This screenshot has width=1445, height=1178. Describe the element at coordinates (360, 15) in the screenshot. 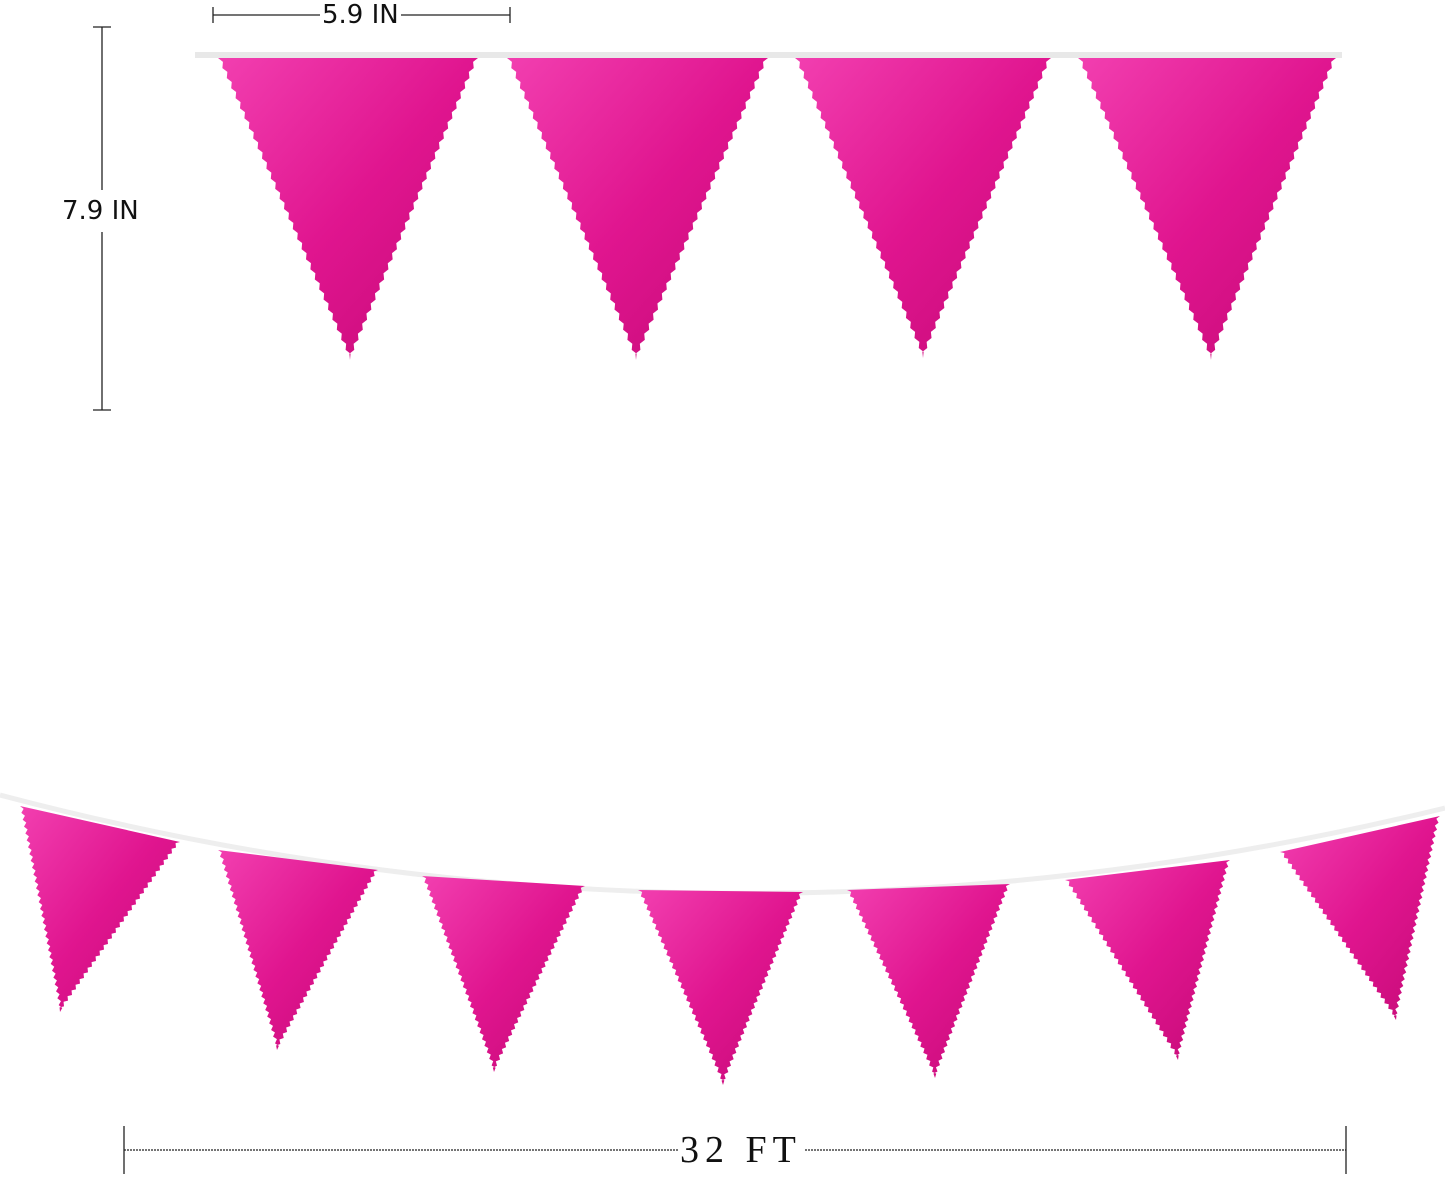

I see `flag-width-label: 5.9 IN` at that location.